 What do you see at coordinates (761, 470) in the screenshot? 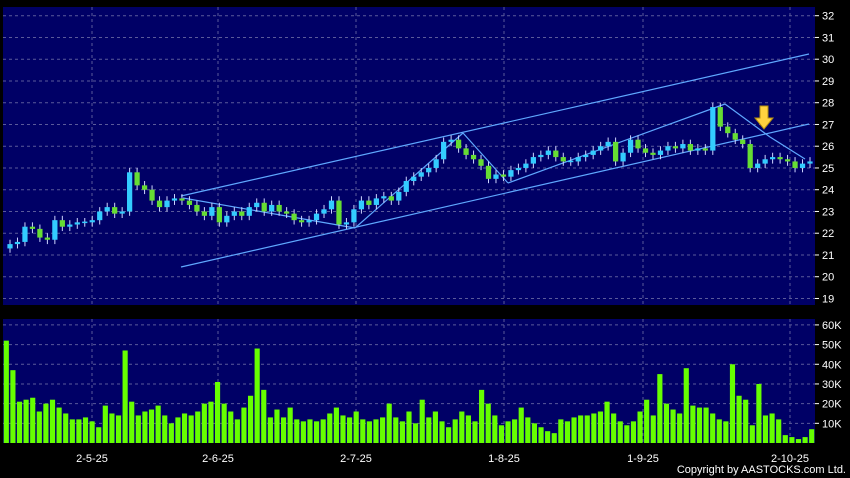
I see `copyright-text: Copyright by AASTOCKS.com Ltd.` at bounding box center [761, 470].